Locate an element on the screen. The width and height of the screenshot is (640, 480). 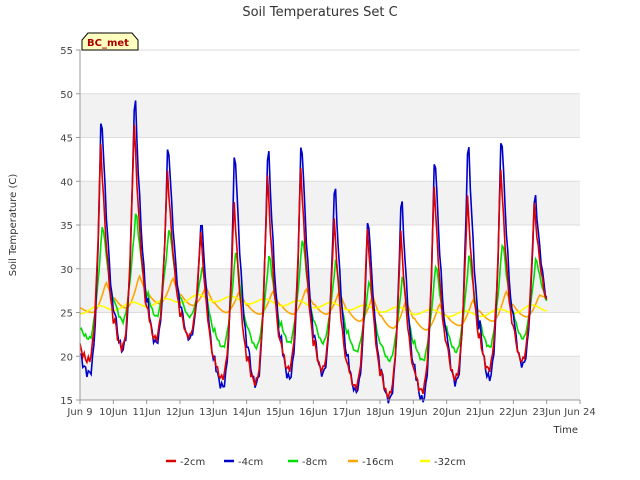
x-tick-label: 23Jun is located at coordinates (546, 412).